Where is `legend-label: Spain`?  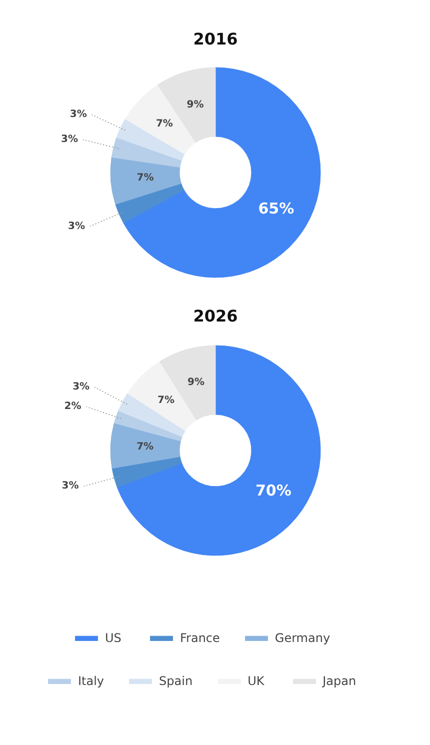
legend-label: Spain is located at coordinates (176, 681).